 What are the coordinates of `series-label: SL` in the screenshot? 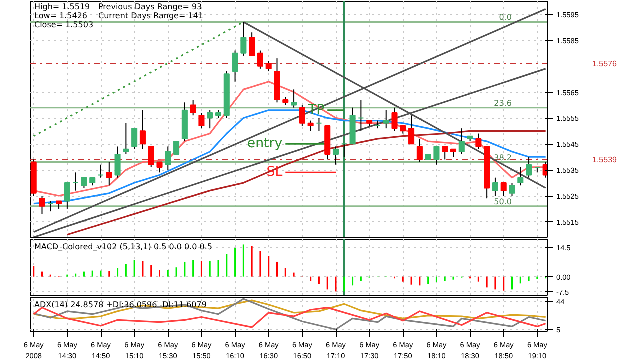 It's located at (275, 172).